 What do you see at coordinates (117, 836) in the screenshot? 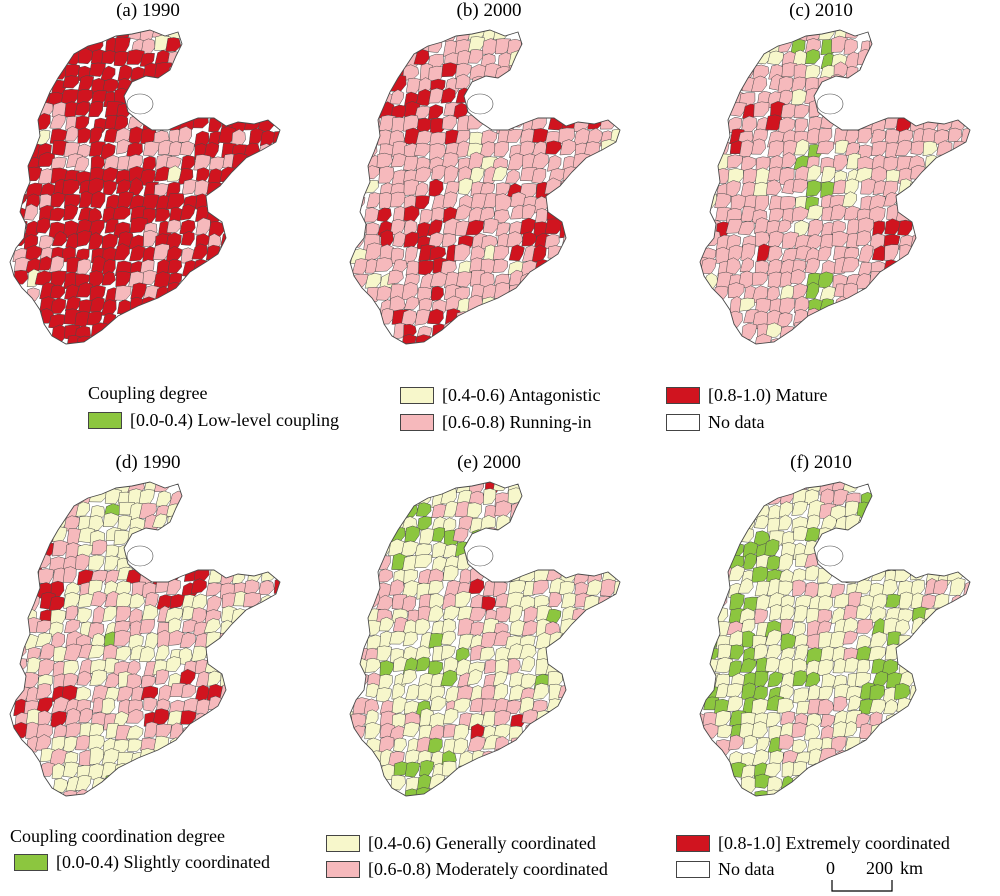
I see `legend-title-coordination: Coupling coordination degree` at bounding box center [117, 836].